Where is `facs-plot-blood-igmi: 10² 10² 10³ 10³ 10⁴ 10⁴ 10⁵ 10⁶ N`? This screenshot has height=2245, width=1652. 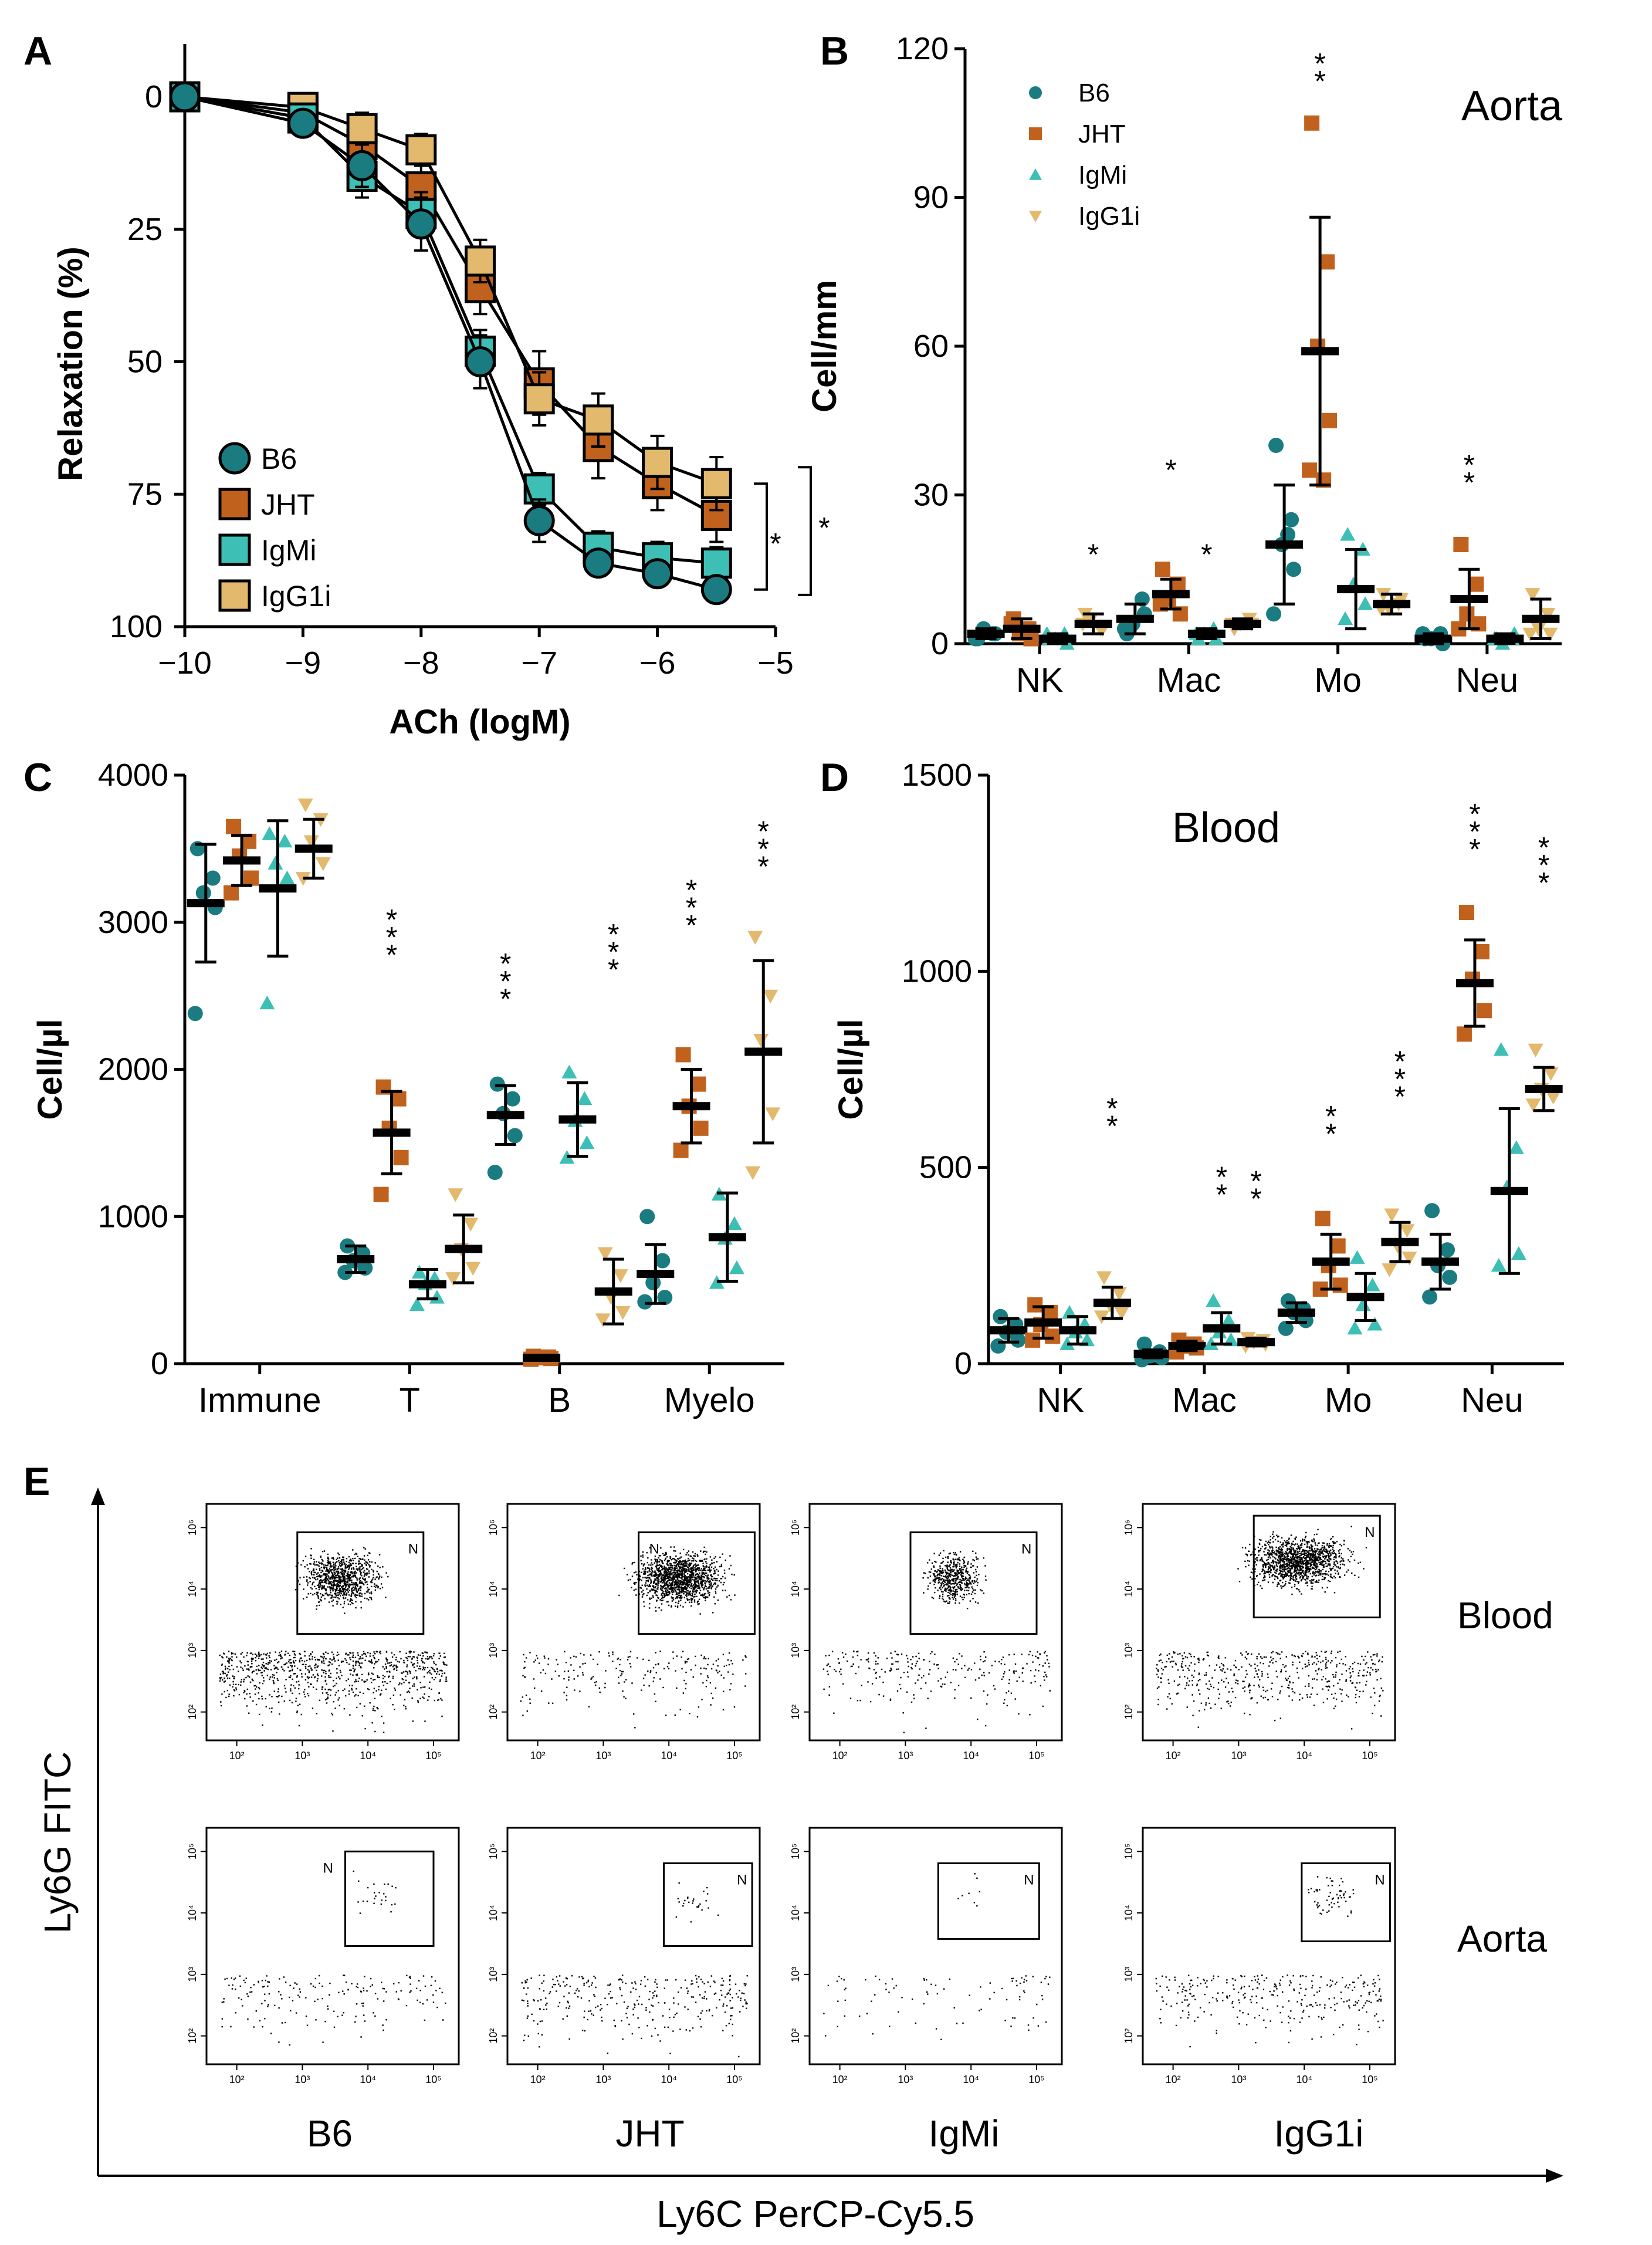
facs-plot-blood-igmi: 10² 10² 10³ 10³ 10⁴ 10⁴ 10⁵ 10⁶ N is located at coordinates (927, 1632).